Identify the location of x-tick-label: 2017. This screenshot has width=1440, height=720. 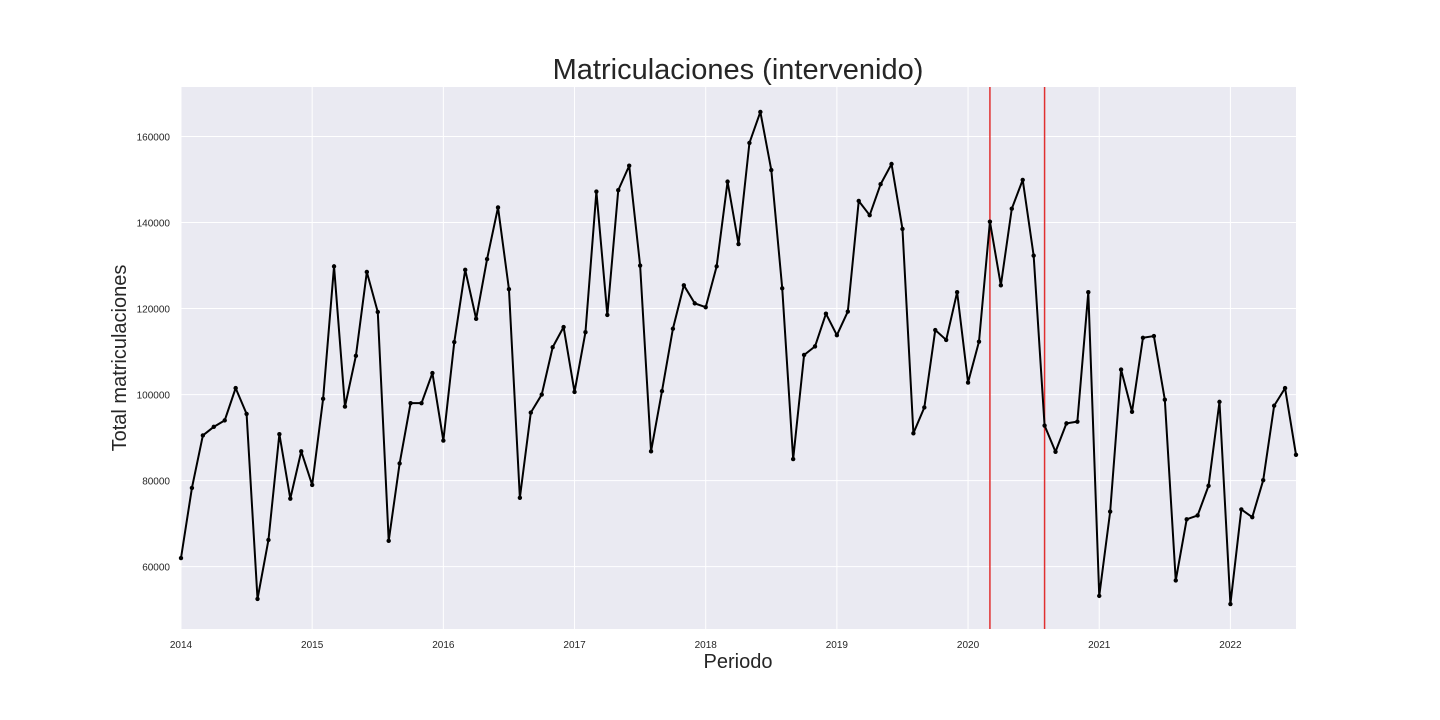
(574, 645).